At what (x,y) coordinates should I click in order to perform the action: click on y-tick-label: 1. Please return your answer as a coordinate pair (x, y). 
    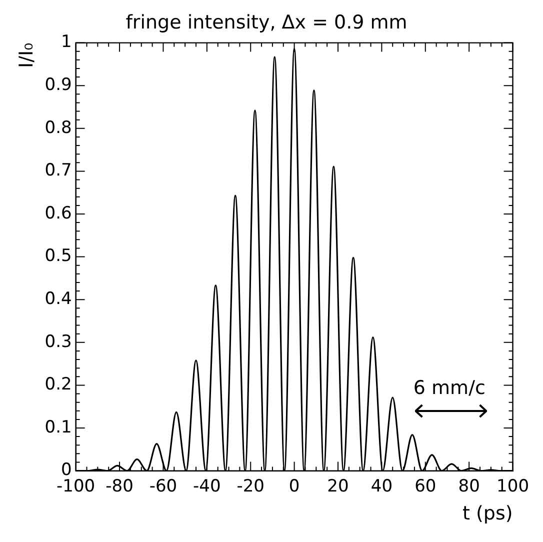
    Looking at the image, I should click on (66, 42).